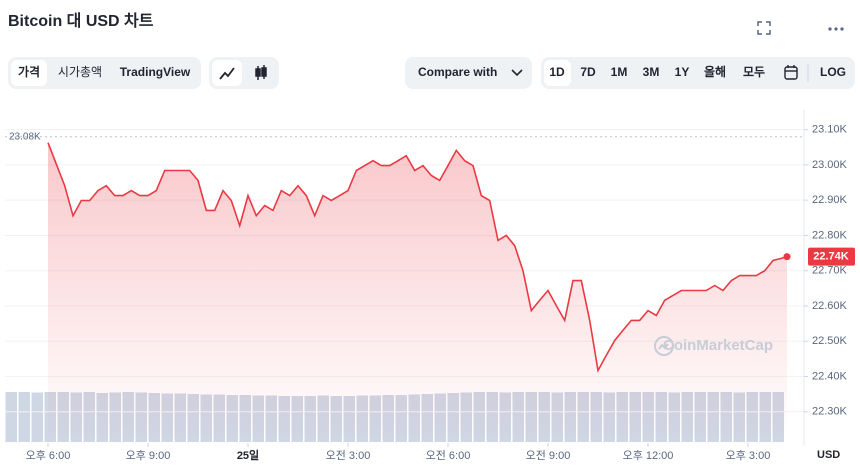  I want to click on view-group, so click(104, 73).